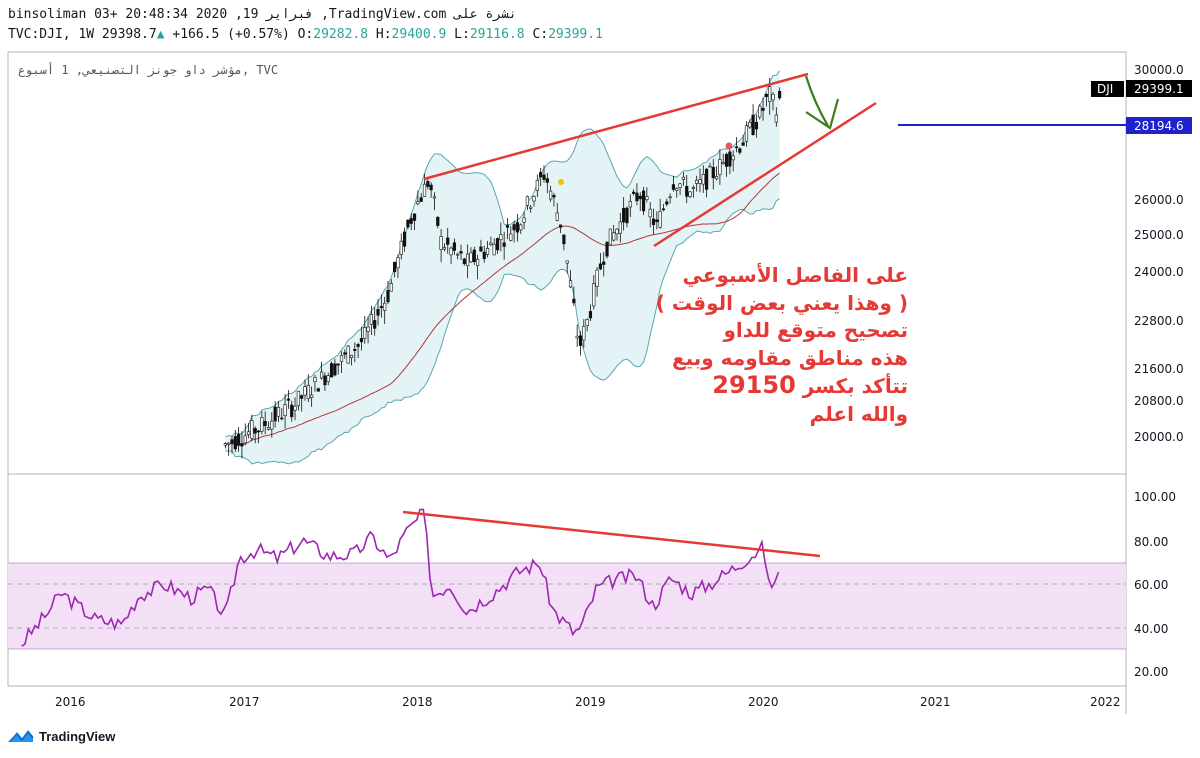 The image size is (1200, 758). Describe the element at coordinates (417, 702) in the screenshot. I see `time-tick: 2018` at that location.